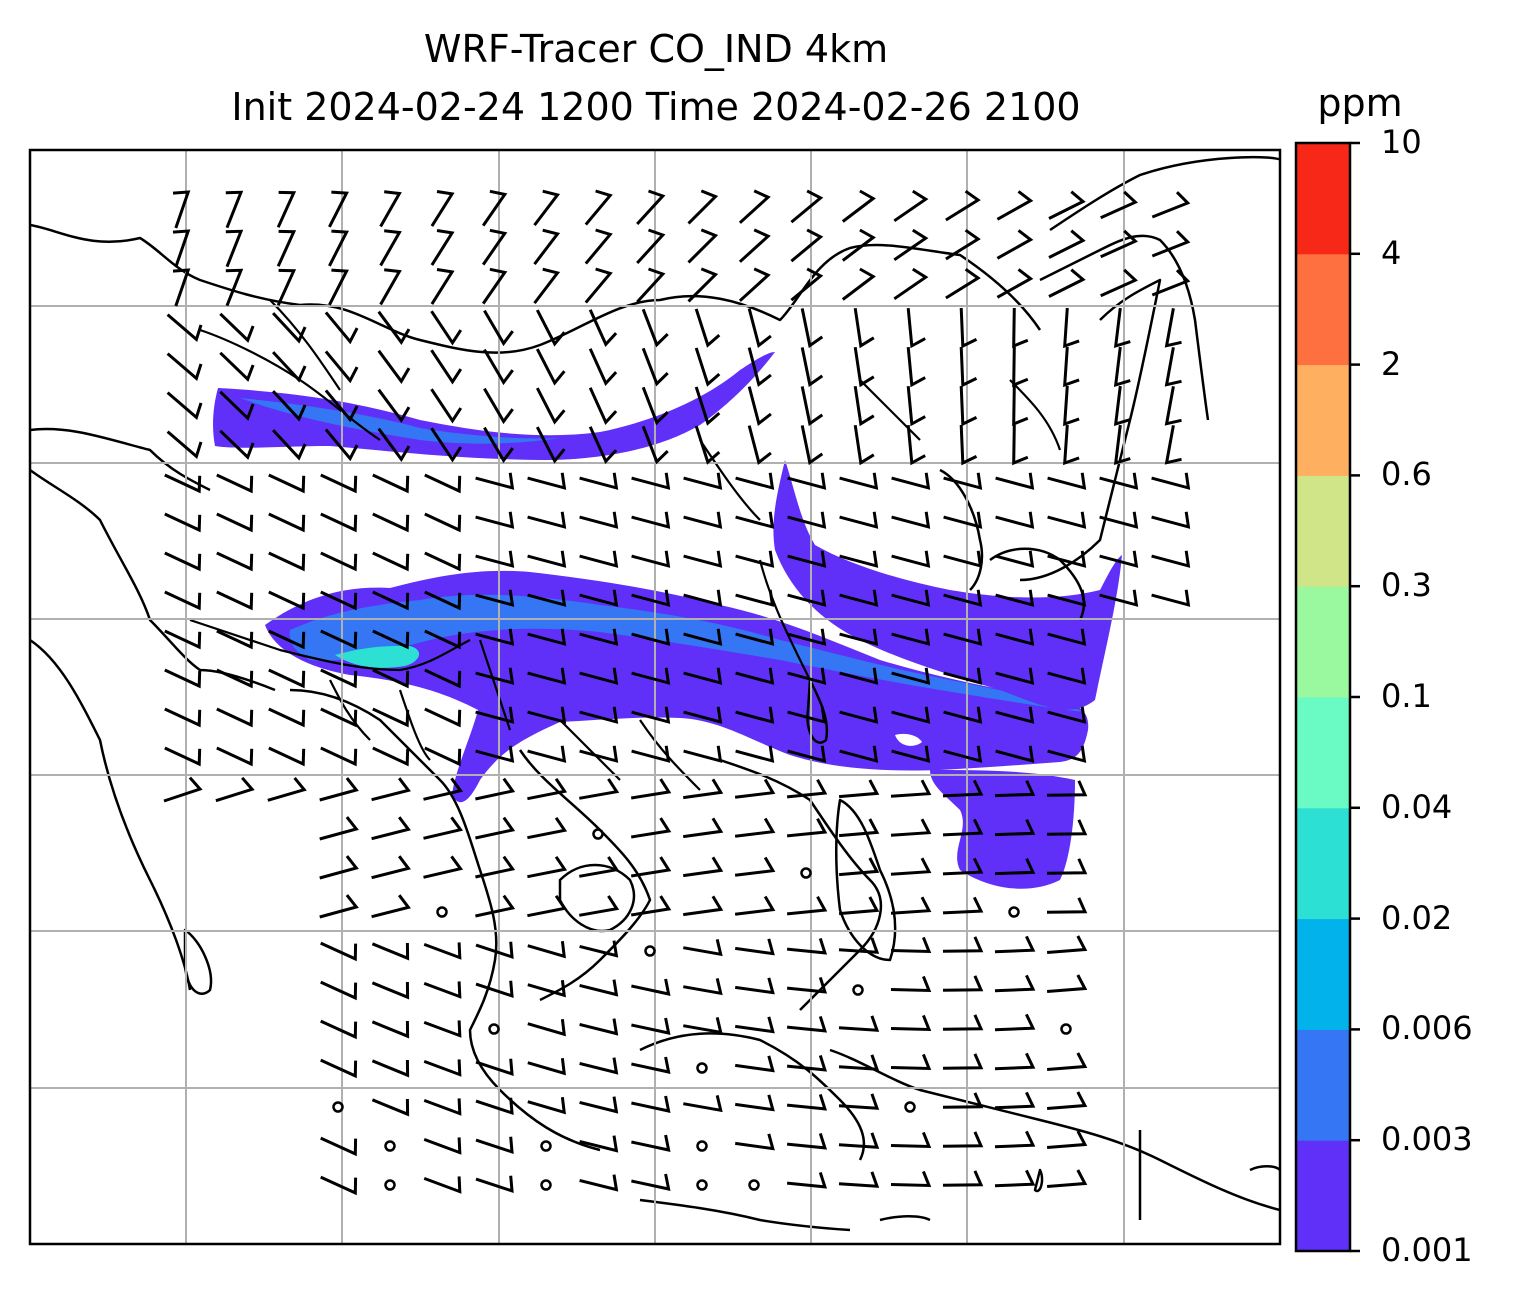 This screenshot has width=1528, height=1306. Describe the element at coordinates (598, 834) in the screenshot. I see `wind-calm-marker` at that location.